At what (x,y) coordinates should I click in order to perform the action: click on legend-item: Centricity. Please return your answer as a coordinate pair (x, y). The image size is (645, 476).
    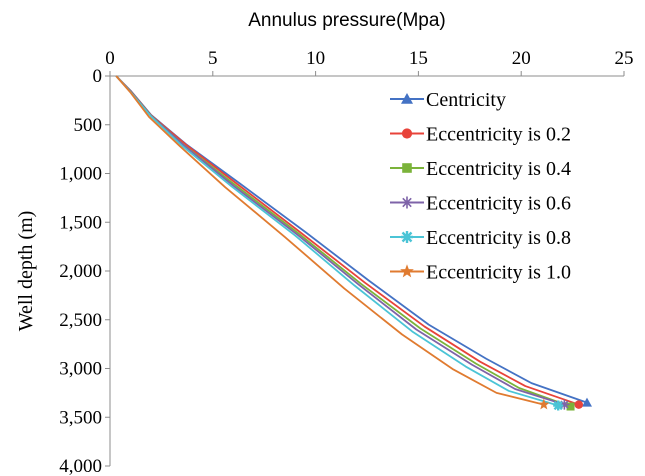
    Looking at the image, I should click on (448, 100).